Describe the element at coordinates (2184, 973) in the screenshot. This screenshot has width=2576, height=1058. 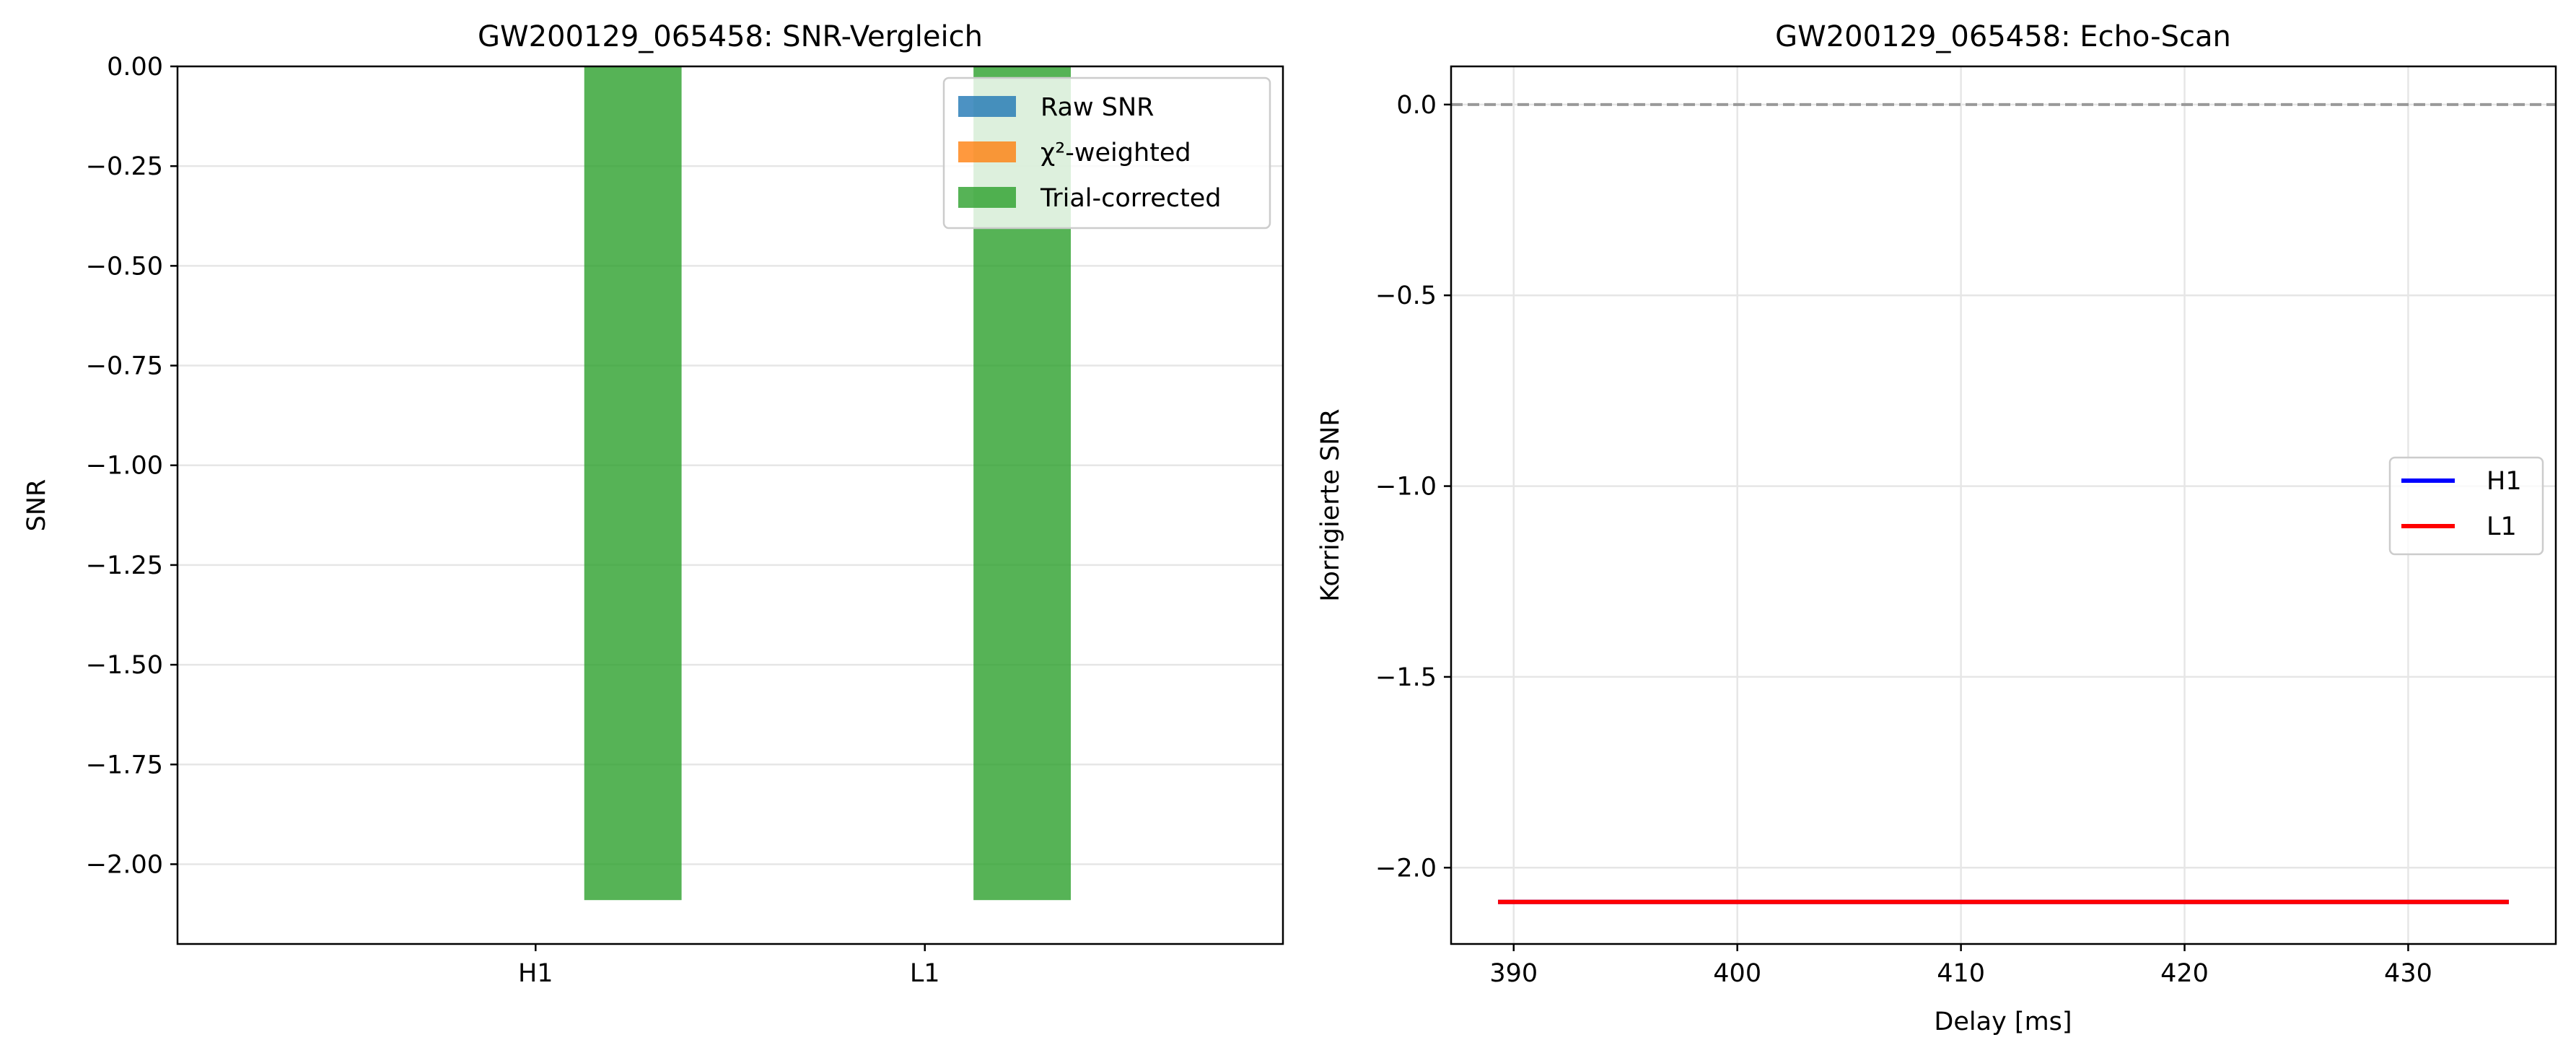
I see `x-tick-label: 420` at that location.